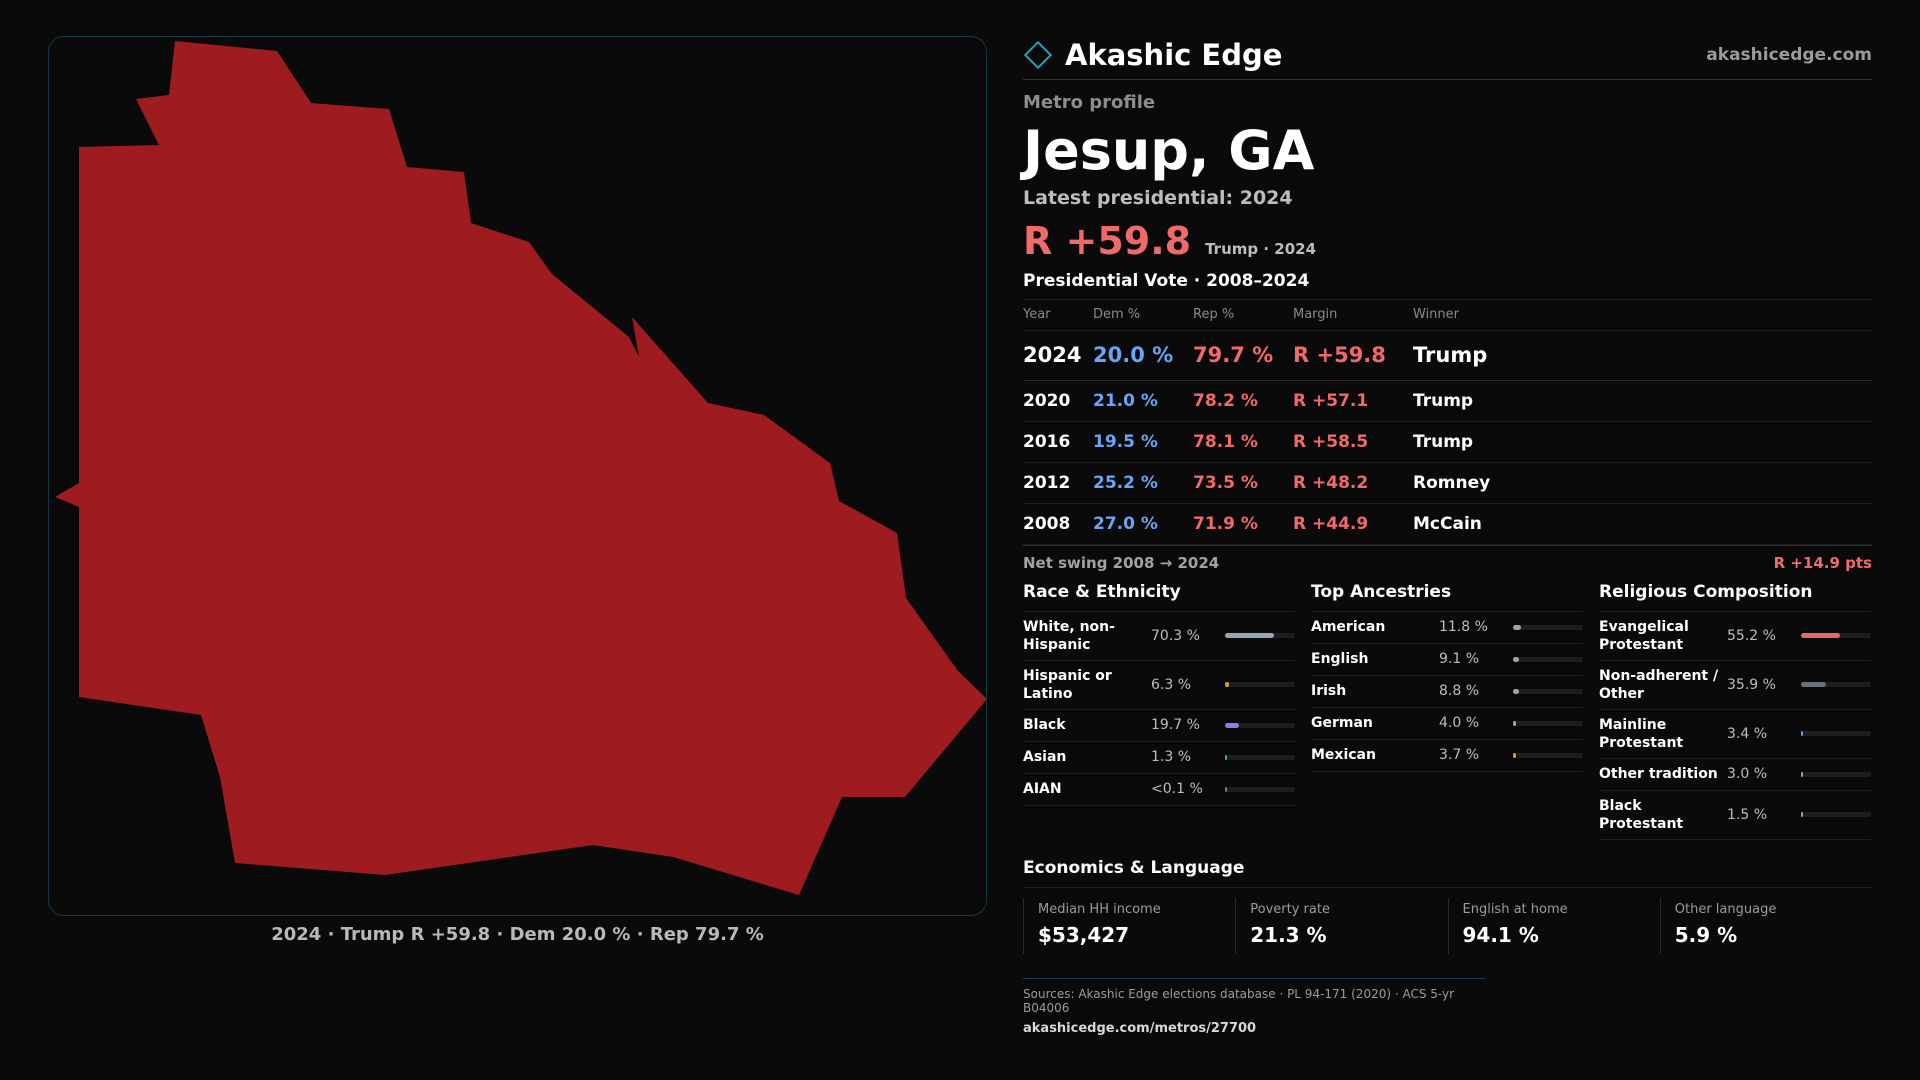  What do you see at coordinates (1067, 684) in the screenshot?
I see `stat-label: Hispanic or Latino` at bounding box center [1067, 684].